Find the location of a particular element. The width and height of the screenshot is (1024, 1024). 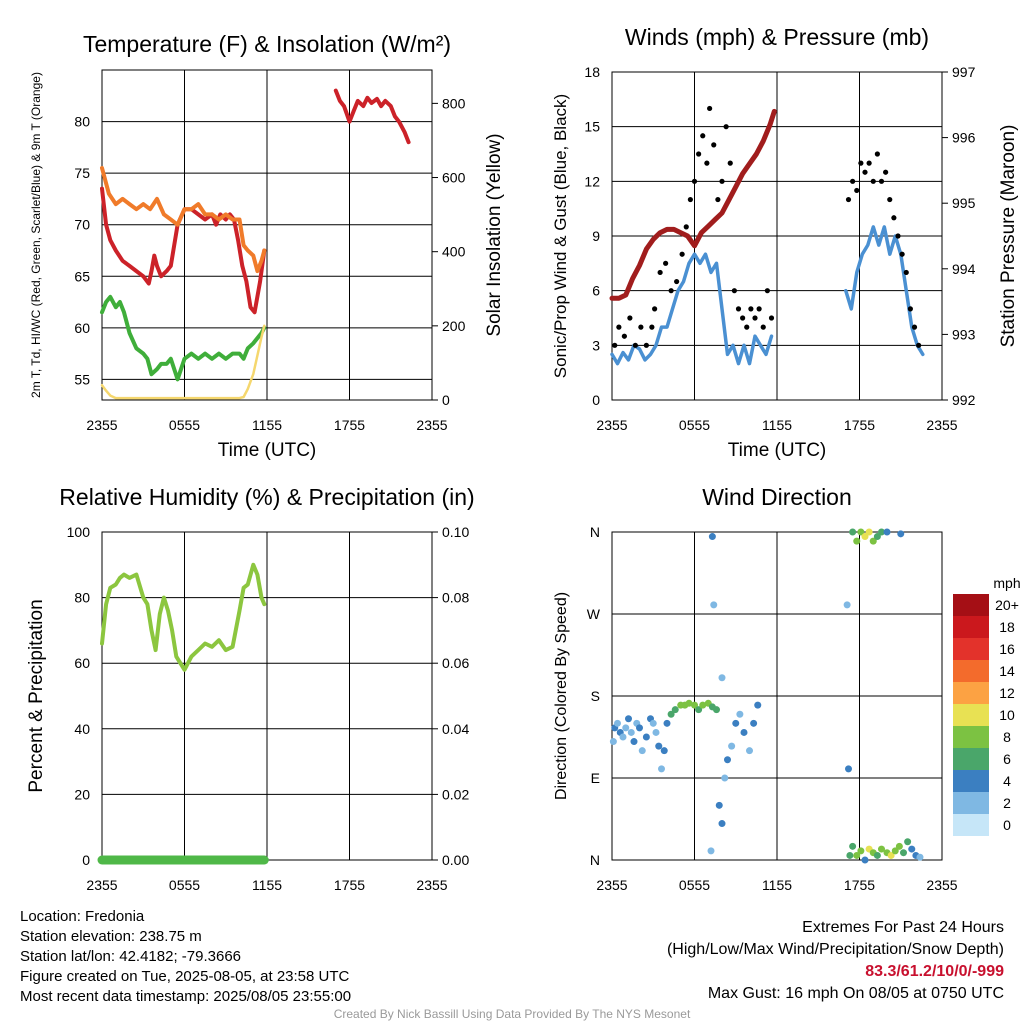

y-right-tick-label: 996 is located at coordinates (964, 138).